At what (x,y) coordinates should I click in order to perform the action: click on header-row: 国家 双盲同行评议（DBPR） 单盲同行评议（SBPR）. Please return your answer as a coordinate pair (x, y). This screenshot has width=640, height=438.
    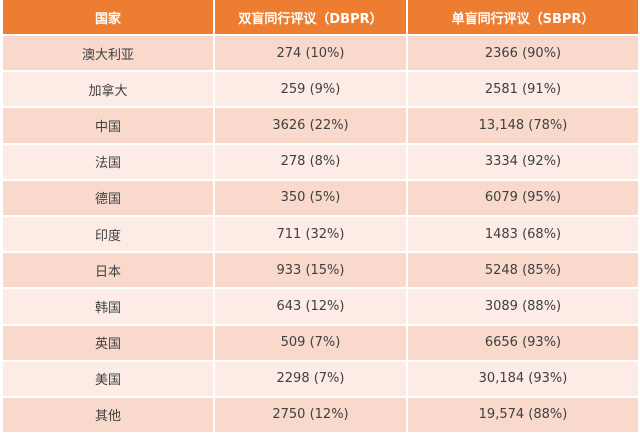
    Looking at the image, I should click on (320, 17).